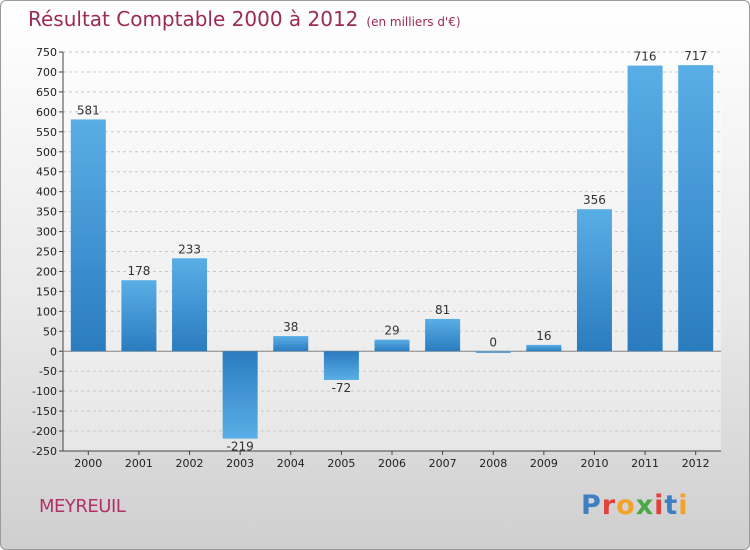 The width and height of the screenshot is (750, 550). Describe the element at coordinates (392, 463) in the screenshot. I see `x-tick-label: 2006` at that location.